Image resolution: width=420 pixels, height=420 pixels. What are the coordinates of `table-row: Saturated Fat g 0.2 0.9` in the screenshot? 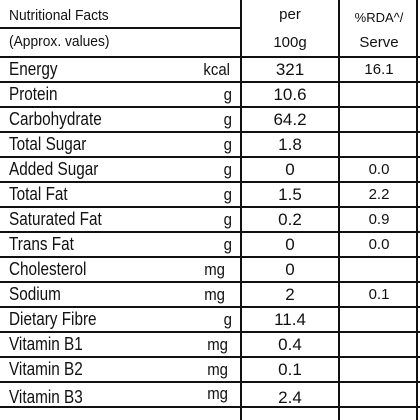 It's located at (210, 219).